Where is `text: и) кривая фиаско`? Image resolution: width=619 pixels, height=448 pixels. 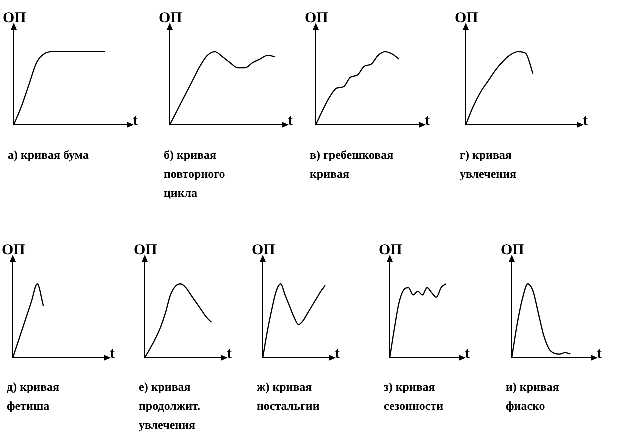
text: и) кривая фиаско is located at coordinates (533, 397).